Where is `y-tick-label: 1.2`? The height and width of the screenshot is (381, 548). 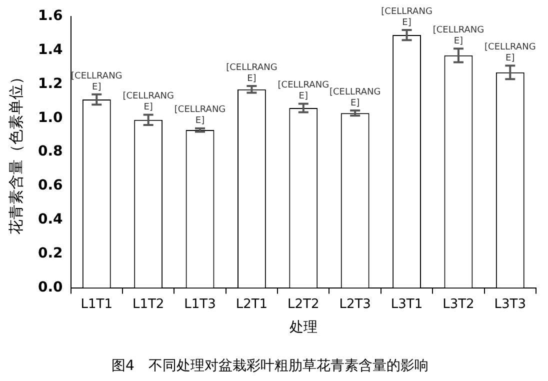
y-tick-label: 1.2 is located at coordinates (50, 84).